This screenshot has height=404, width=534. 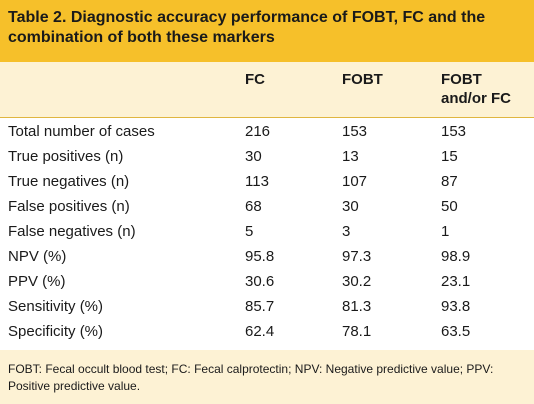 What do you see at coordinates (362, 79) in the screenshot?
I see `column-header-fobt: FOBT` at bounding box center [362, 79].